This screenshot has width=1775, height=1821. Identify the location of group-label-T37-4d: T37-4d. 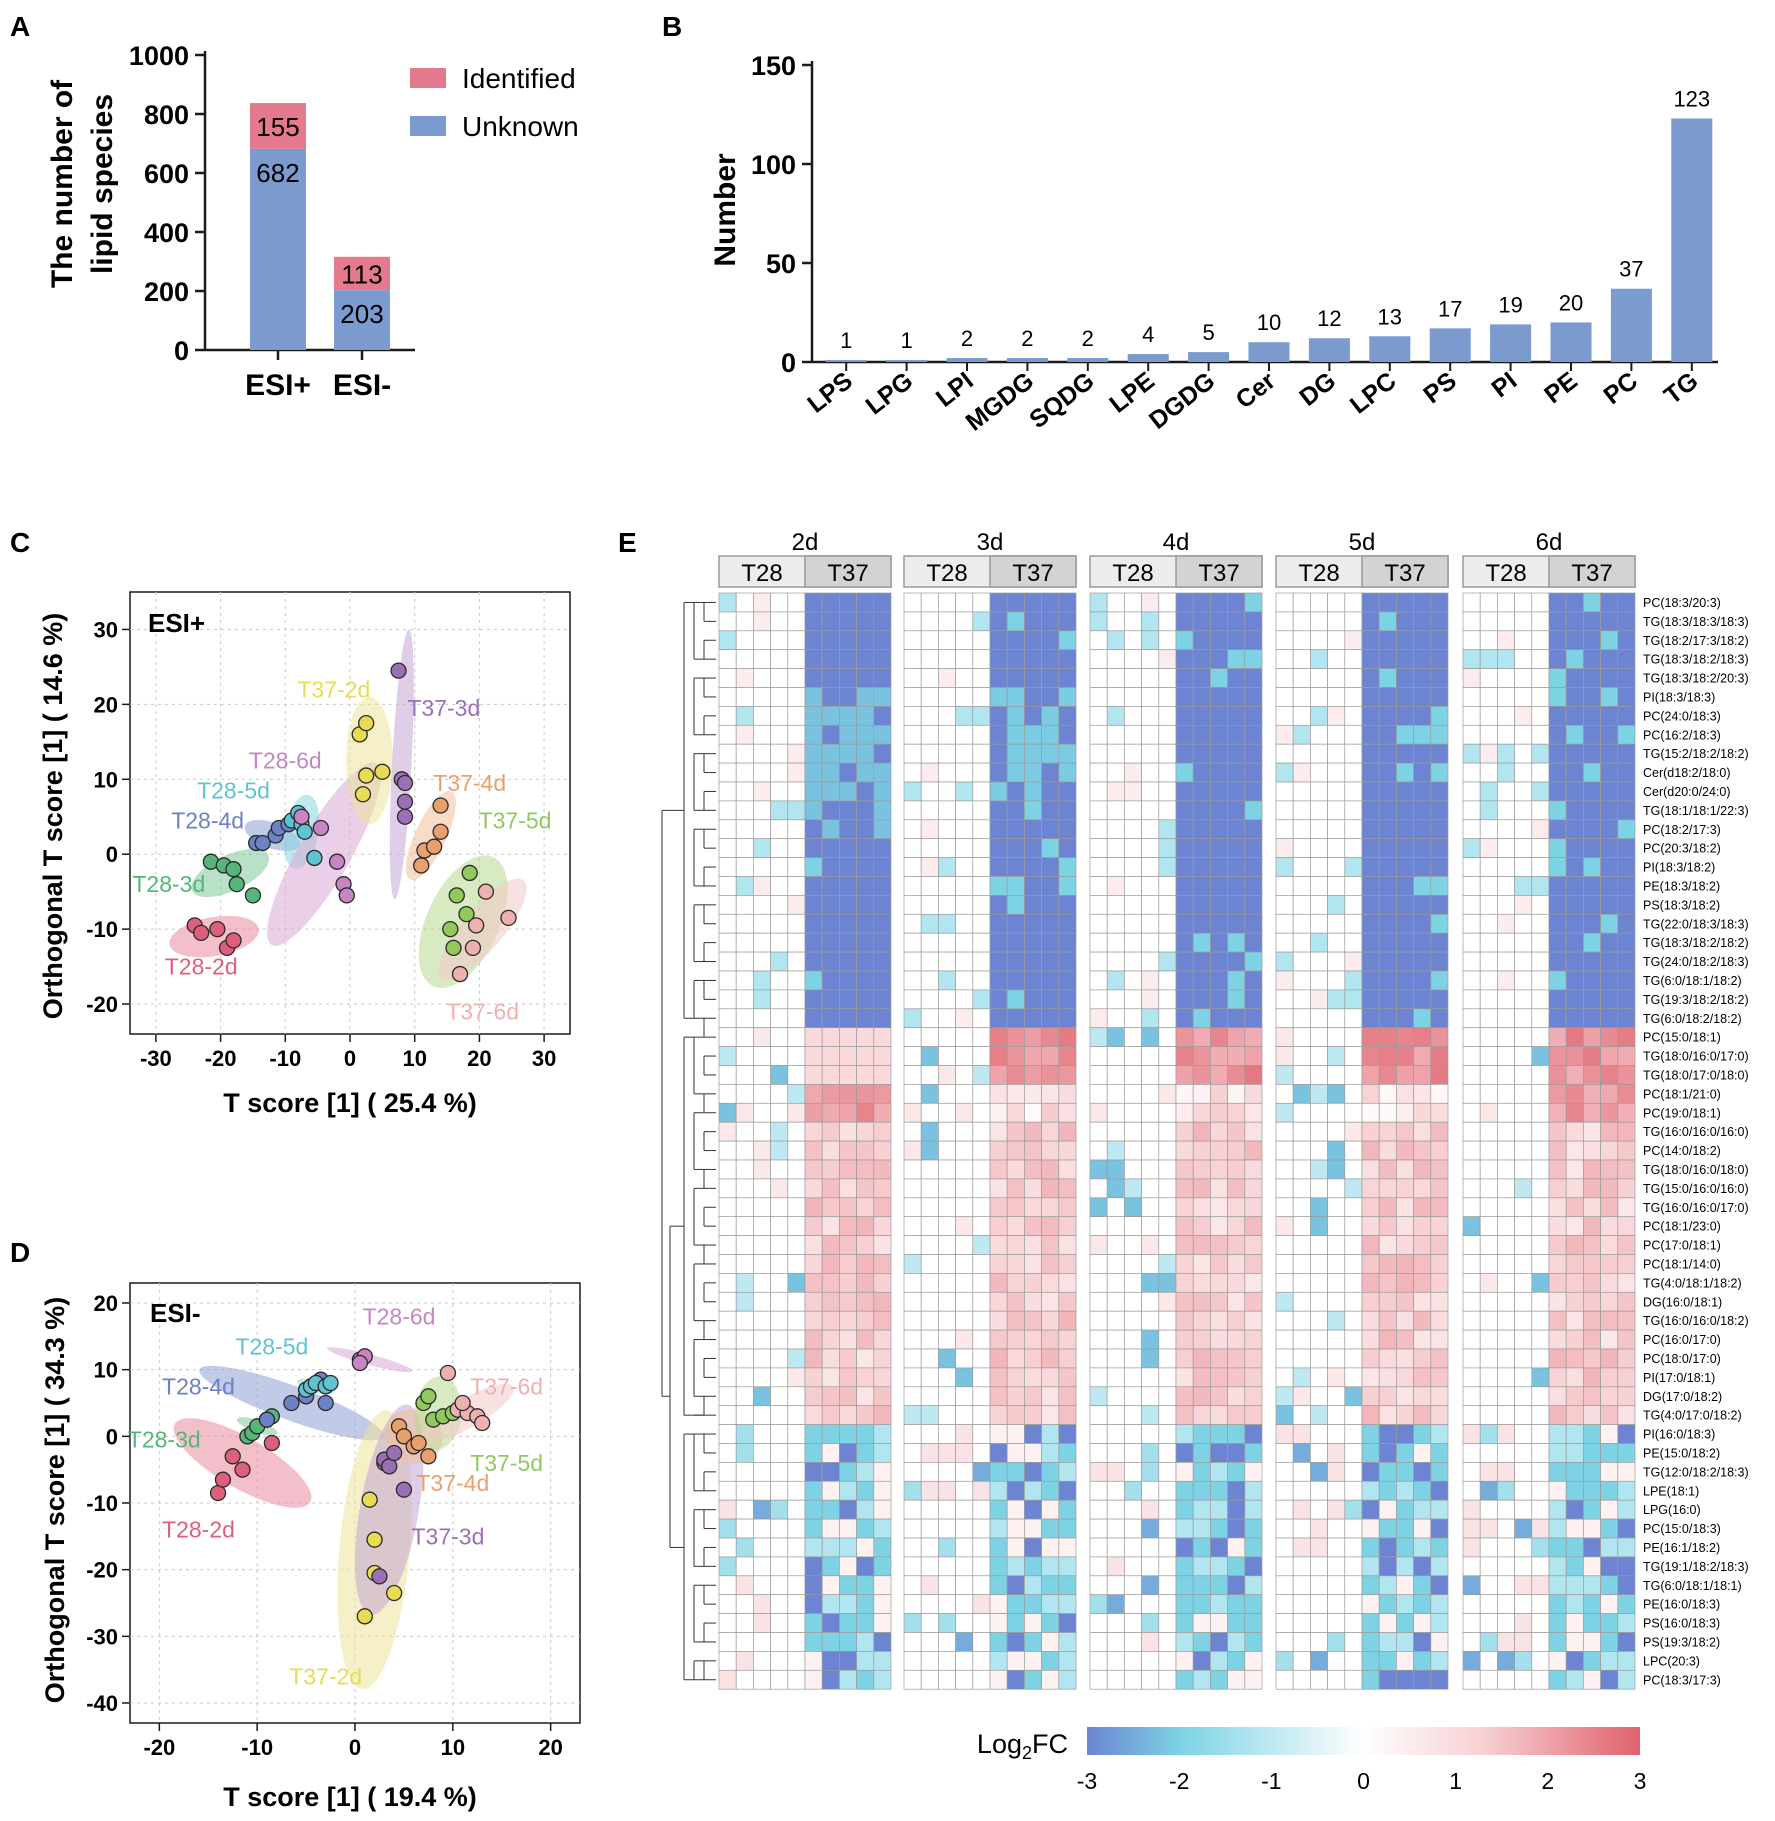
(469, 783).